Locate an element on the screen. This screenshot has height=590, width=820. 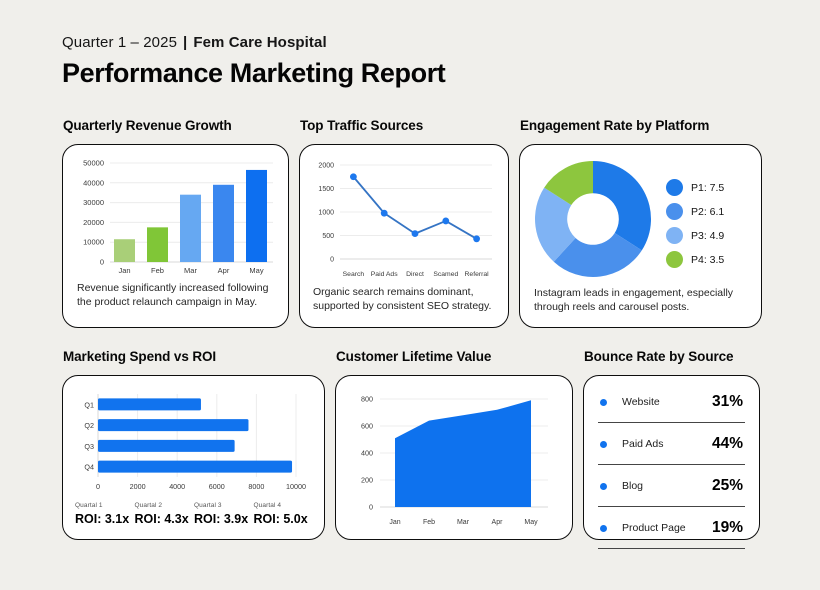
spend-hbar-chart: 0 2000 4000 6000 8000 10000 Q1 Q2 Q3 Q4 is located at coordinates (195, 442).